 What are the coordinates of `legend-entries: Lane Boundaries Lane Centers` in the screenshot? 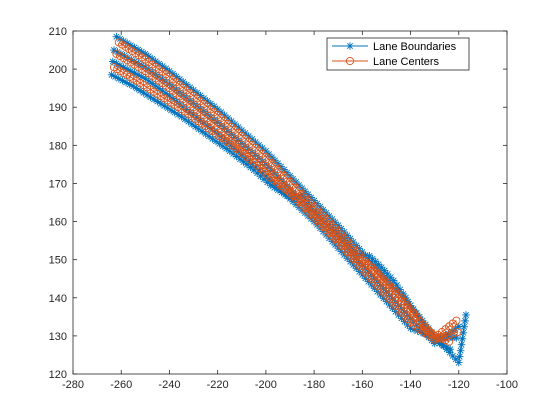 It's located at (394, 54).